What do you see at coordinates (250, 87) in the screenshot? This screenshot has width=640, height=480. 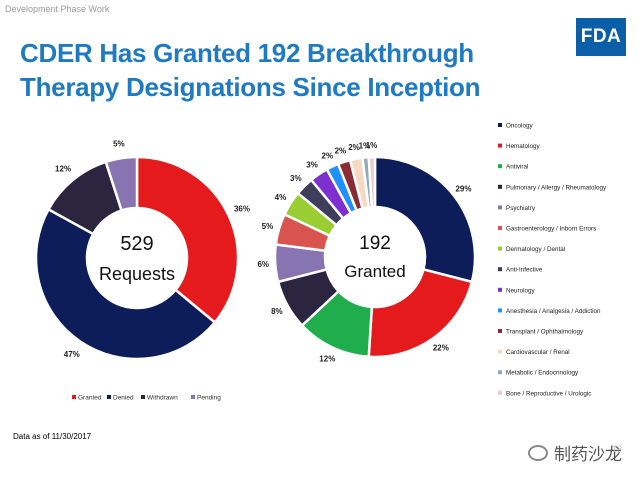 I see `title-line-2: Therapy Designations Since Inception` at bounding box center [250, 87].